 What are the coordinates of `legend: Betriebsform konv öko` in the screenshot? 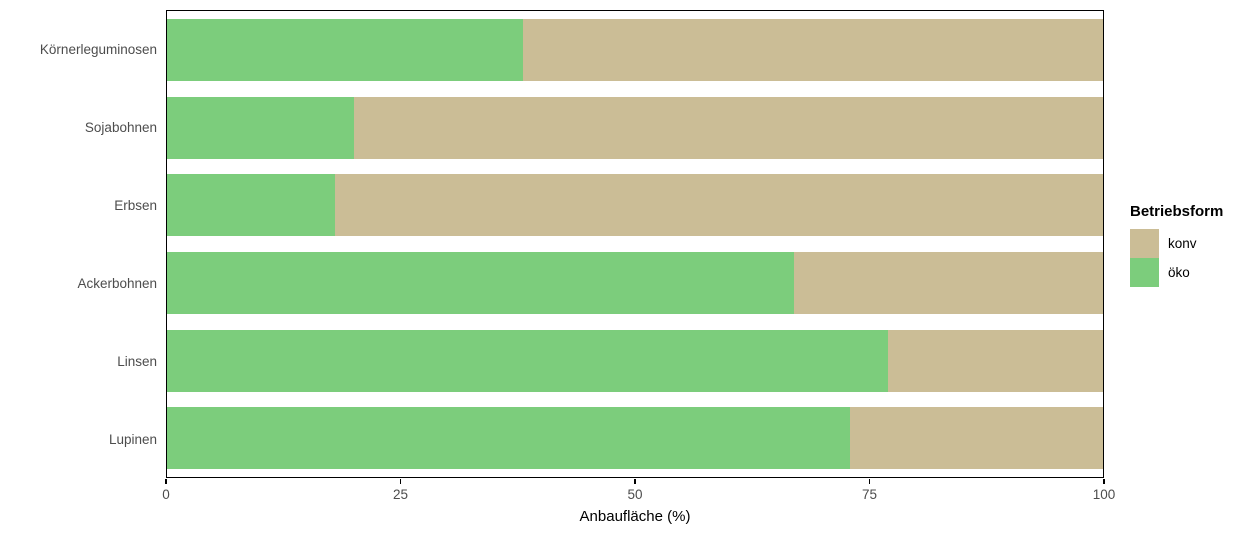 It's located at (1176, 245).